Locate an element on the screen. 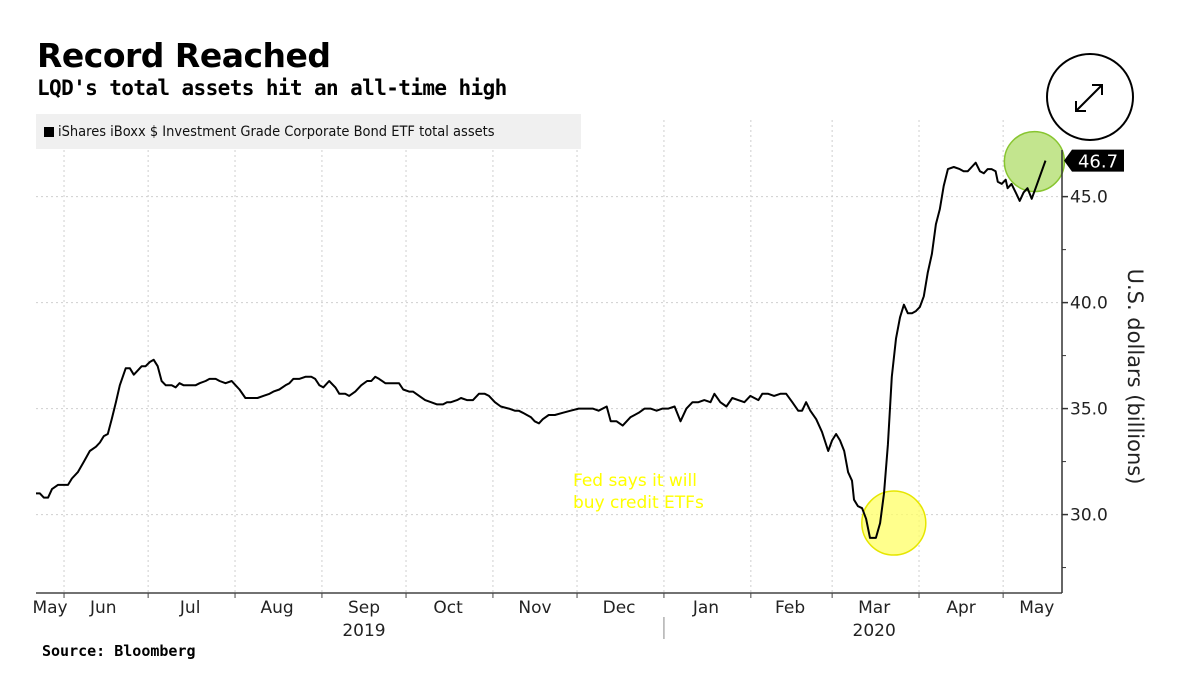 The image size is (1180, 686). x-tick-label: Sep is located at coordinates (364, 608).